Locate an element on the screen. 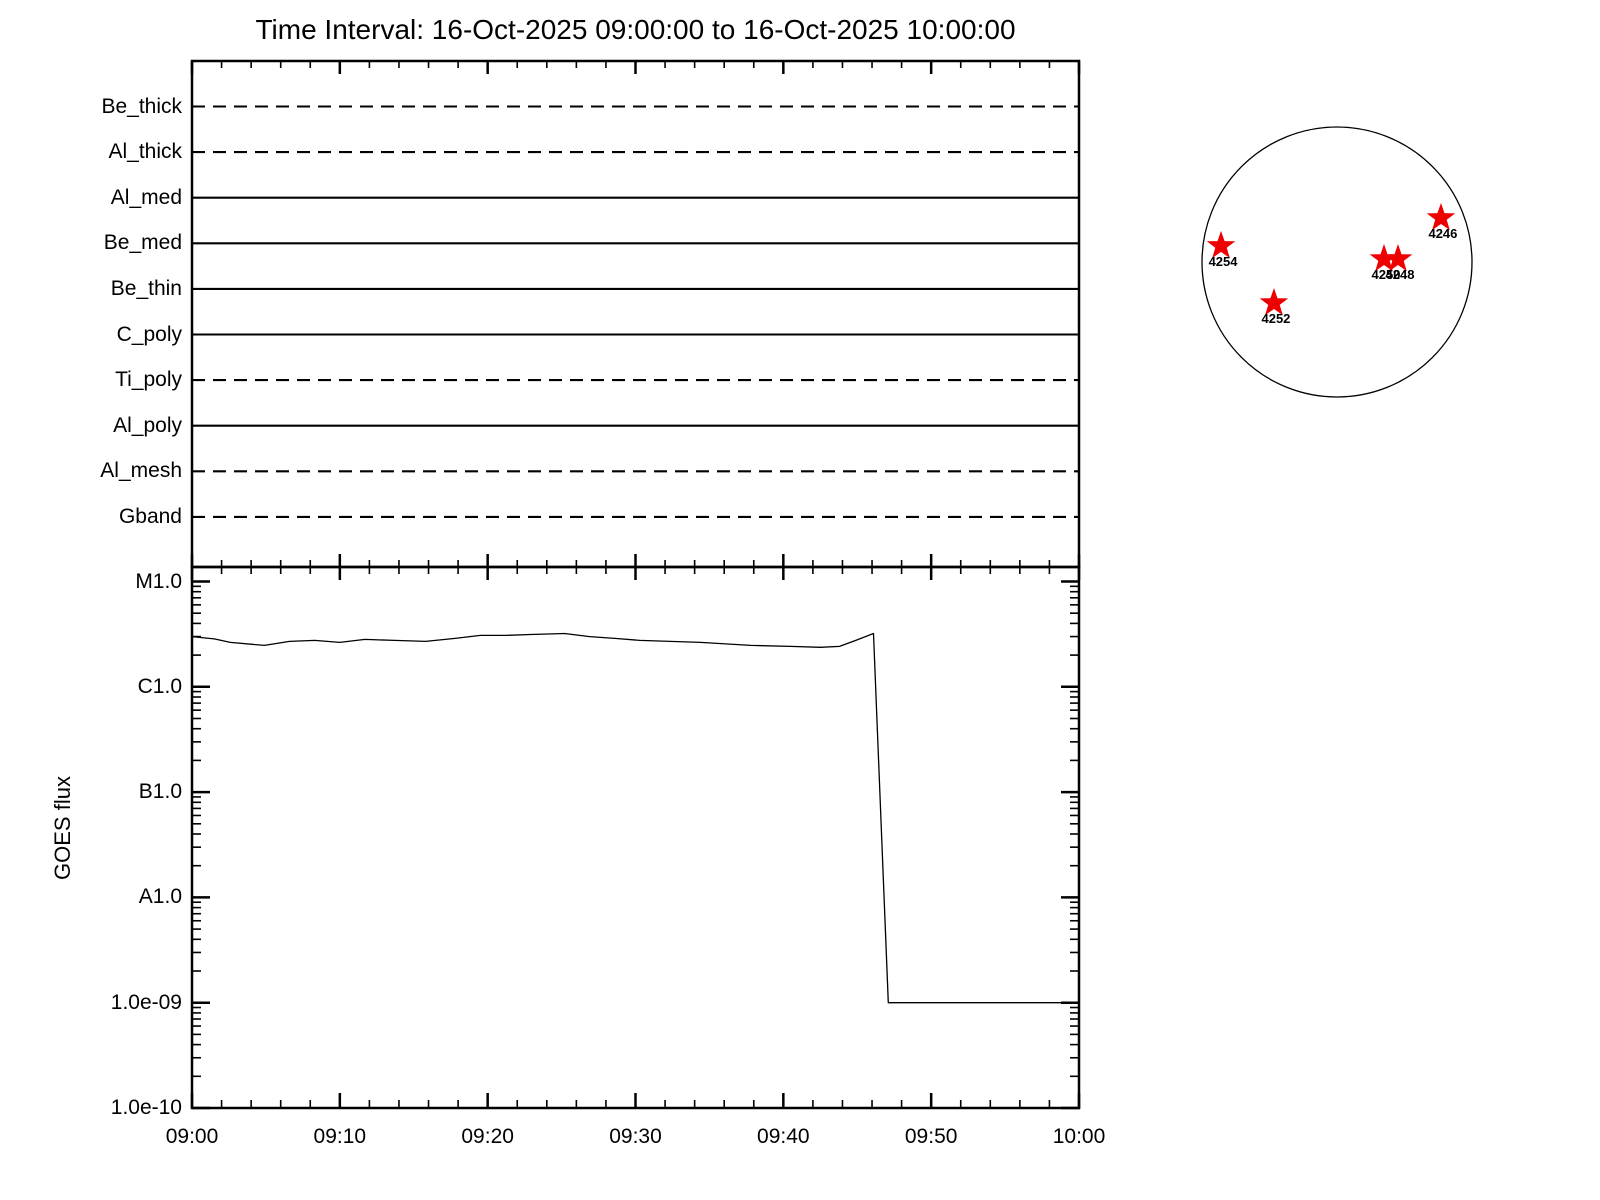 This screenshot has height=1200, width=1600. xtick-label-09:50: 09:50 is located at coordinates (931, 1136).